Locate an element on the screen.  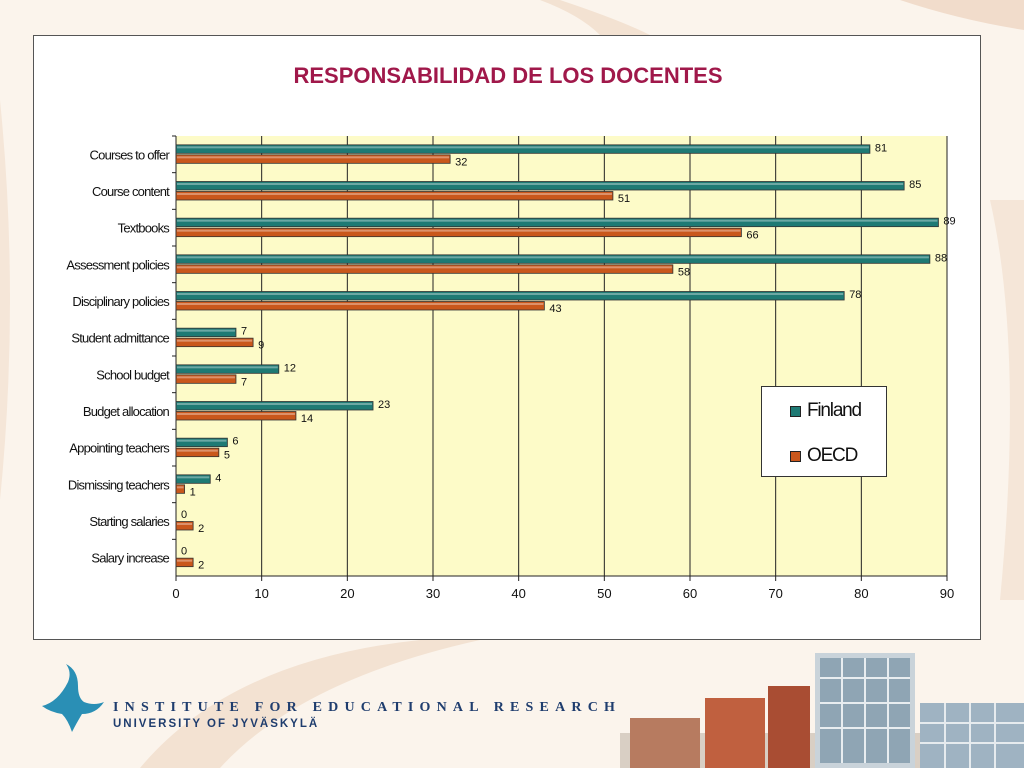
category-label: Starting salaries is located at coordinates (129, 521).